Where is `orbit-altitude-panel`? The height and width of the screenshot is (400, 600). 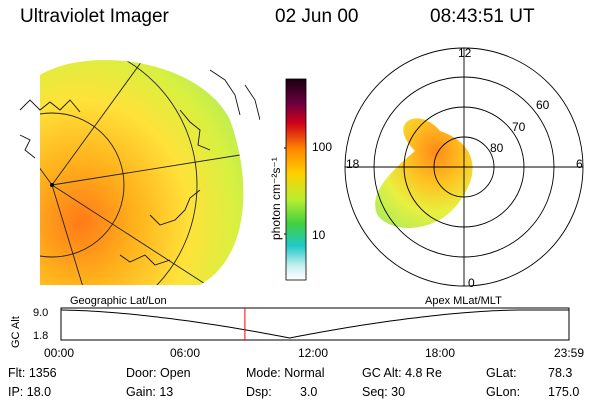
orbit-altitude-panel is located at coordinates (315, 324).